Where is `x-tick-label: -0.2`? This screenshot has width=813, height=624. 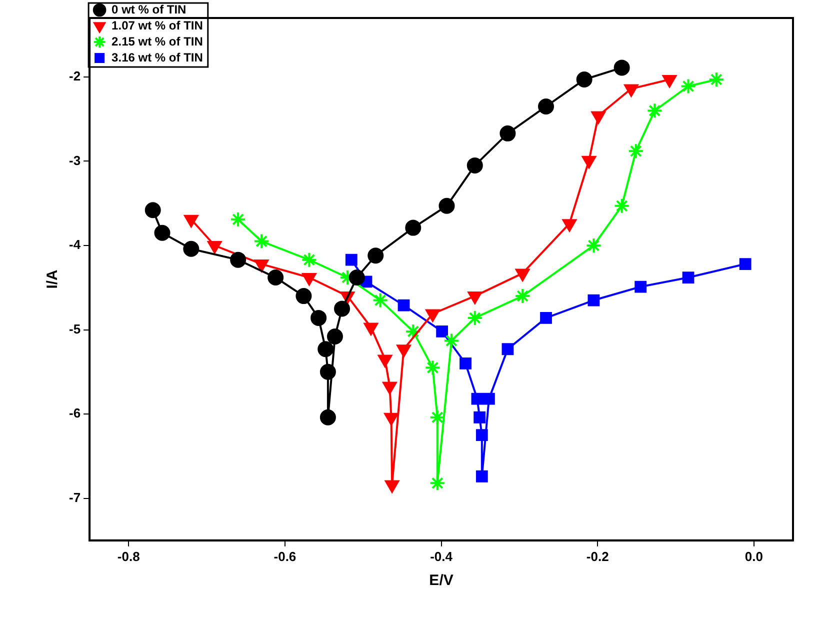 x-tick-label: -0.2 is located at coordinates (597, 556).